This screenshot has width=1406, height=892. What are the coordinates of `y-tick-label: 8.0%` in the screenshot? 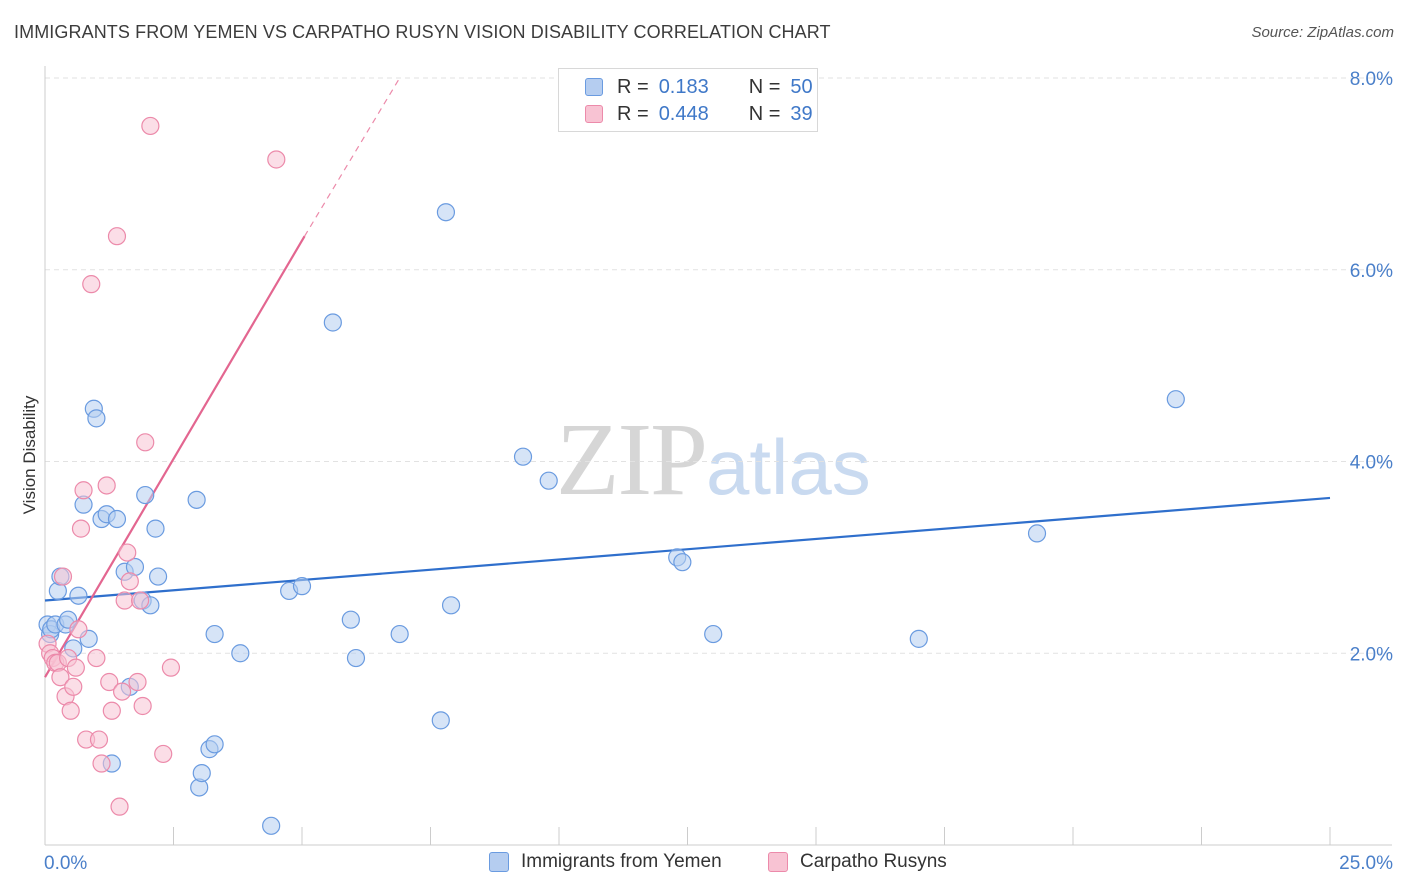 It's located at (1371, 79).